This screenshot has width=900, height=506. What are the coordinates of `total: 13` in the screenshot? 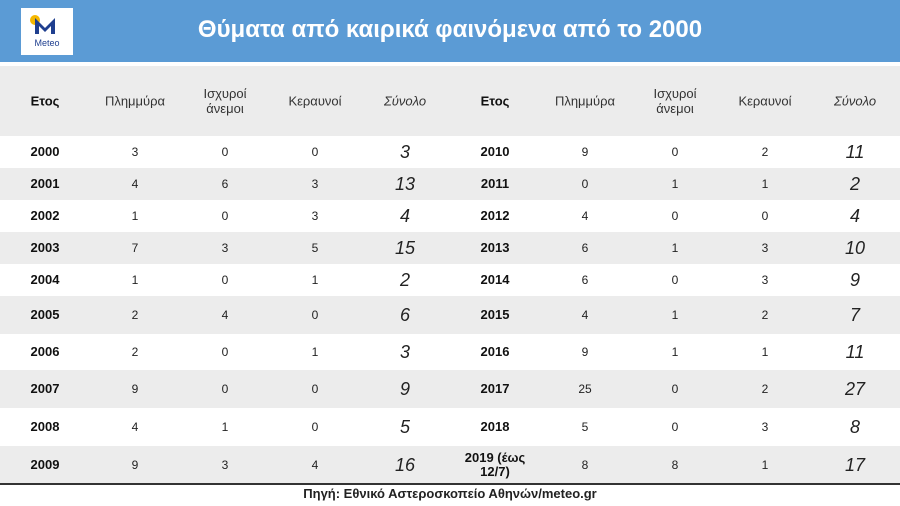 It's located at (405, 184).